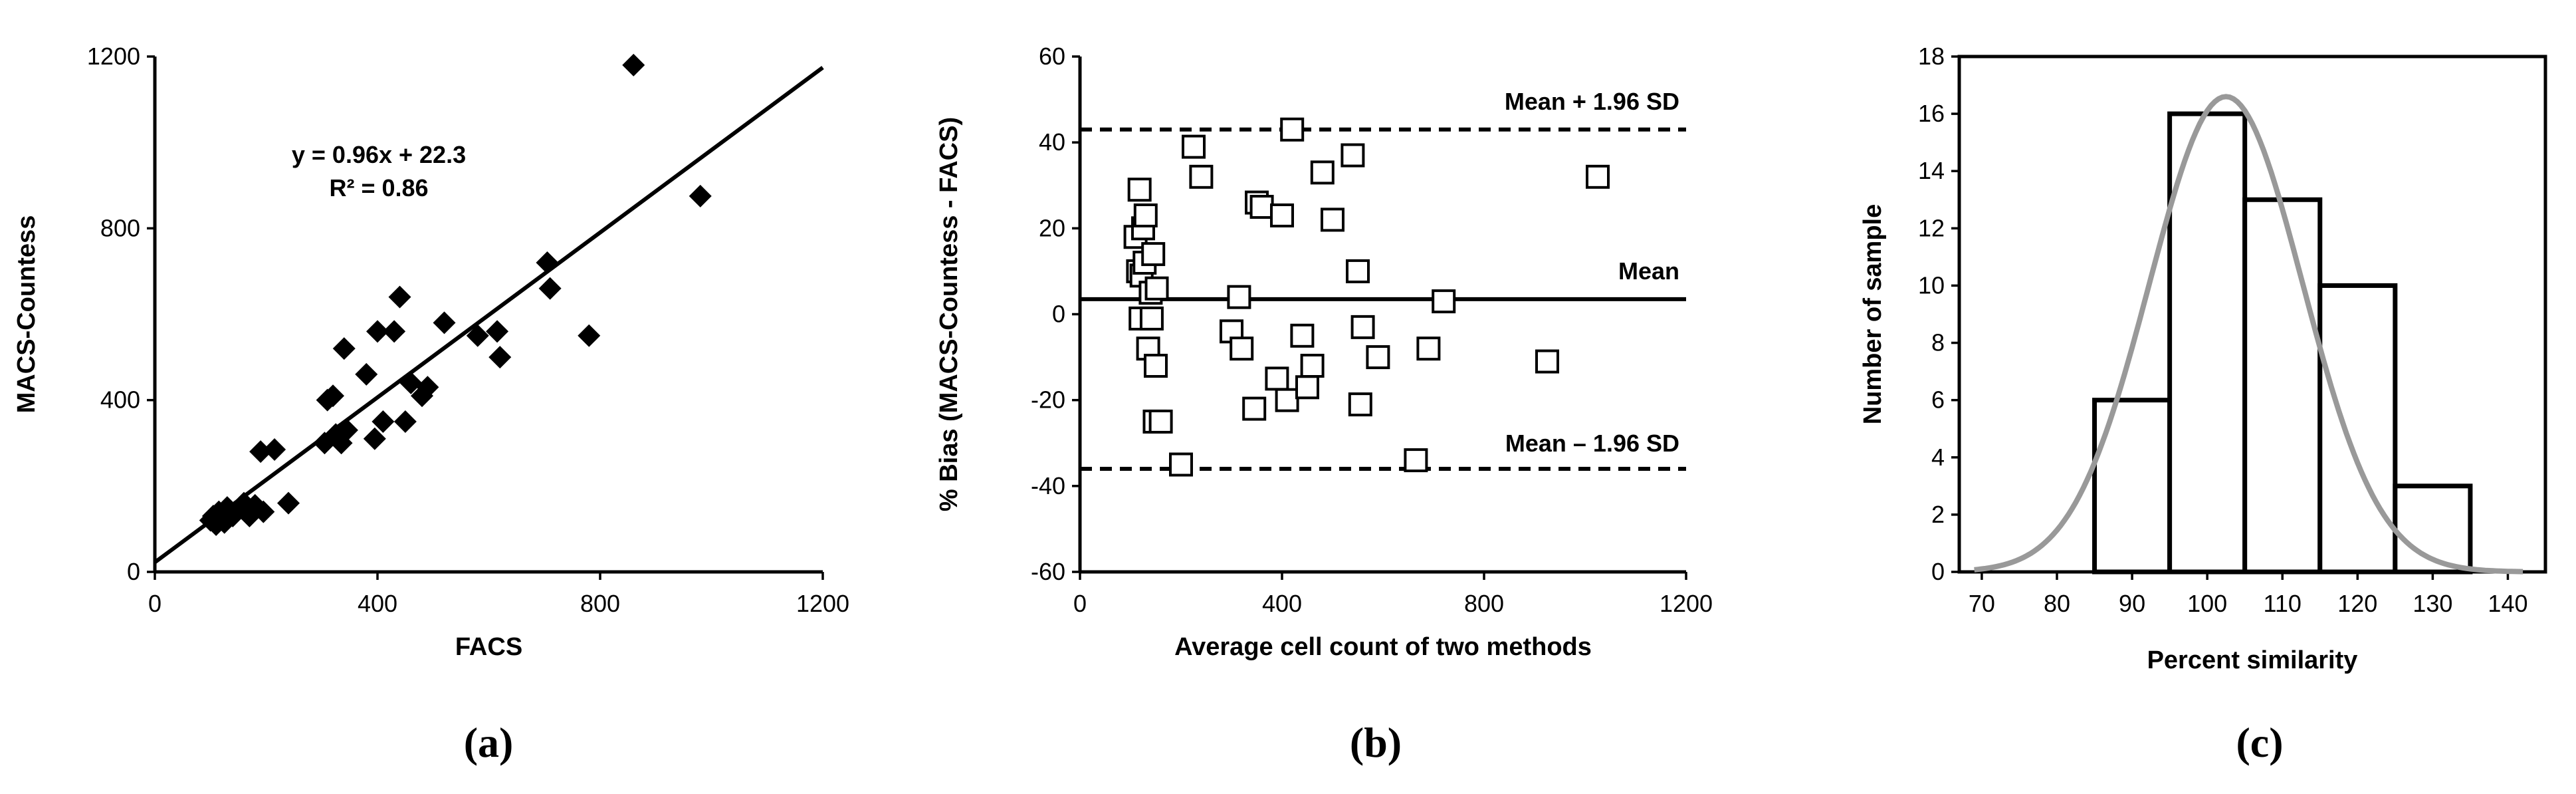  What do you see at coordinates (1048, 400) in the screenshot?
I see `y-tick-label: -20` at bounding box center [1048, 400].